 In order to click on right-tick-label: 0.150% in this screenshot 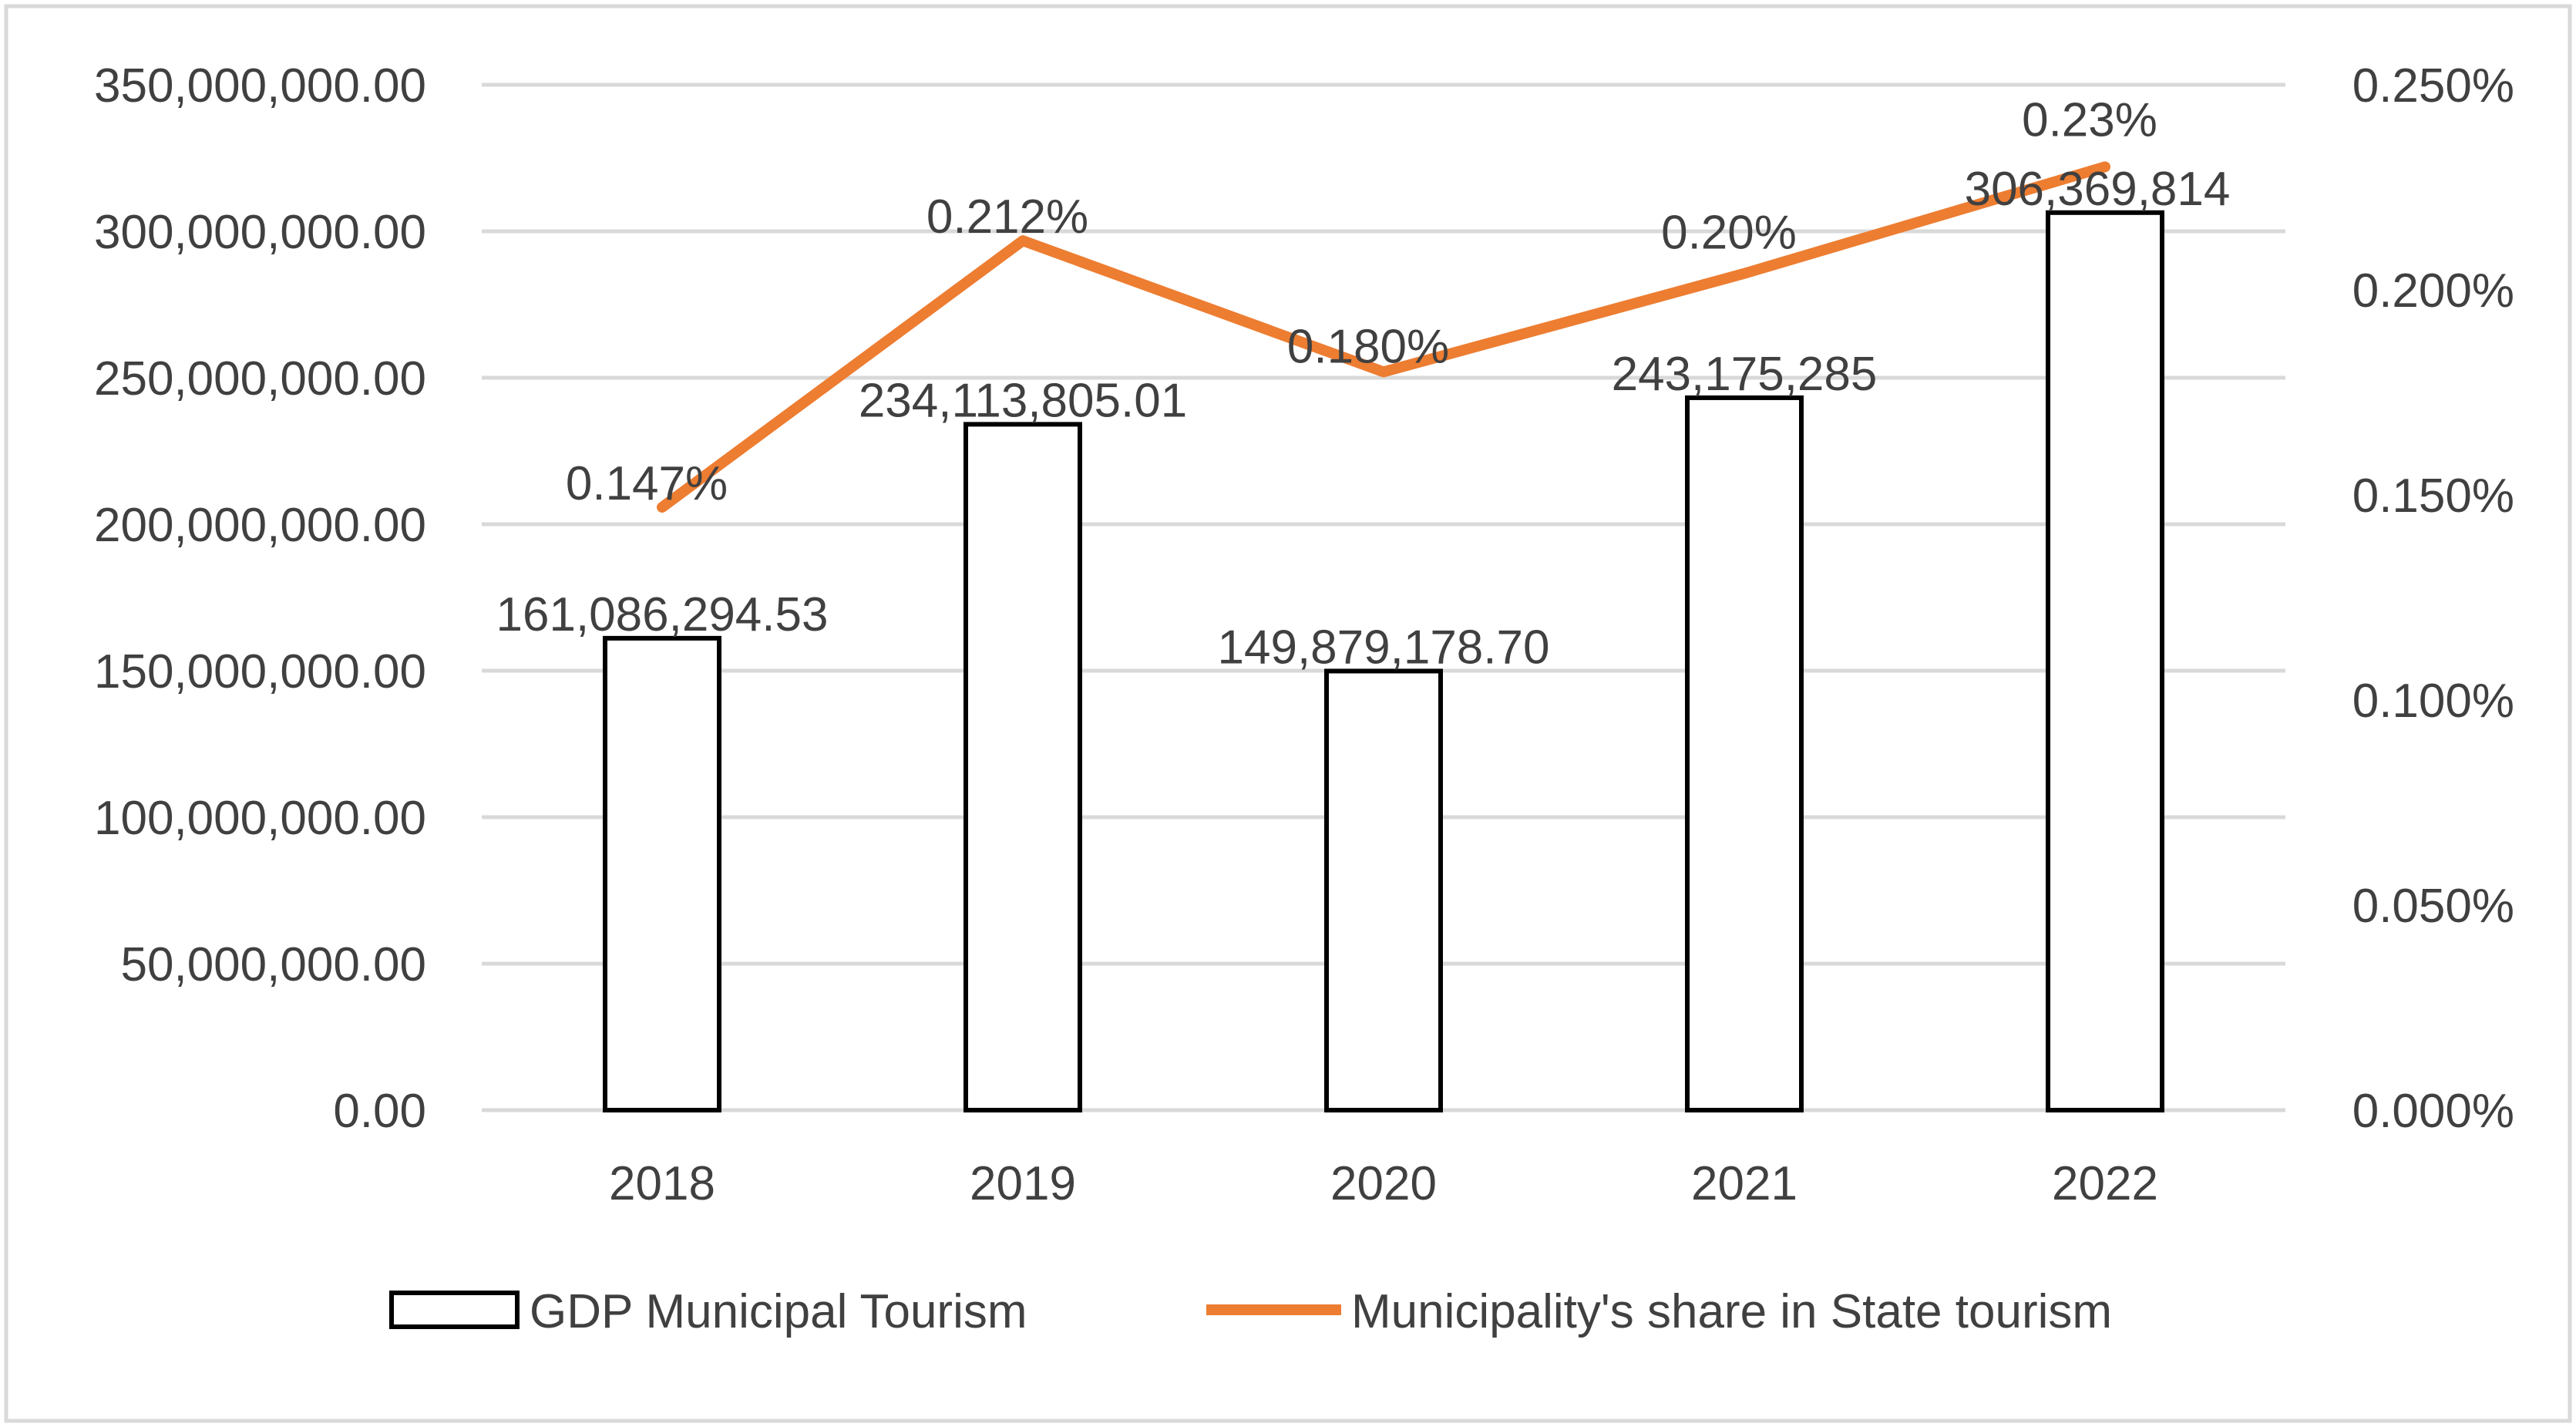, I will do `click(2433, 496)`.